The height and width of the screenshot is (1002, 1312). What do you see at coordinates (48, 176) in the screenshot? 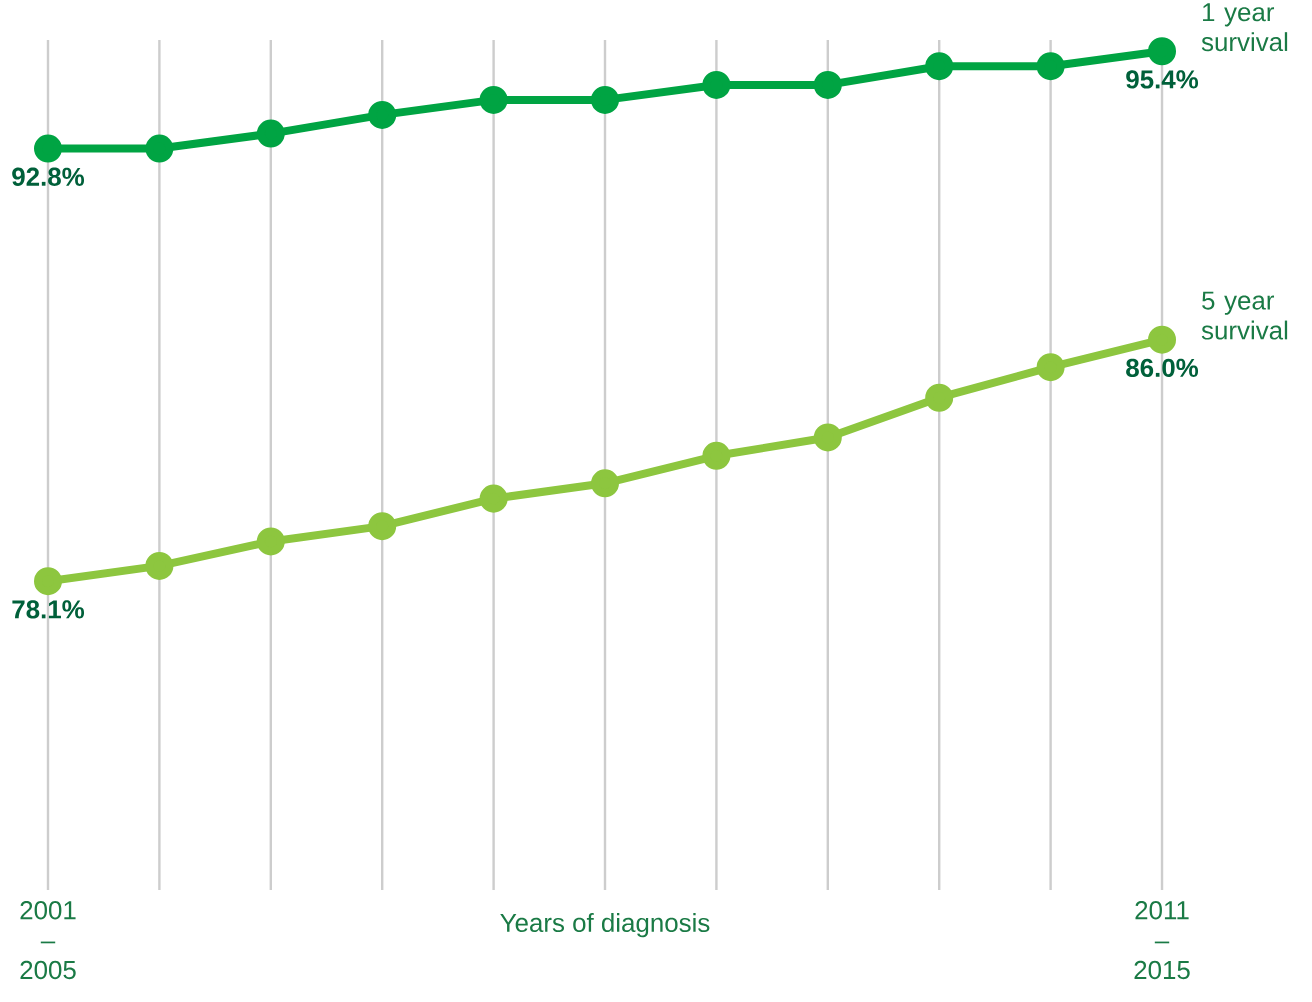
I see `data-label: 92.8%` at bounding box center [48, 176].